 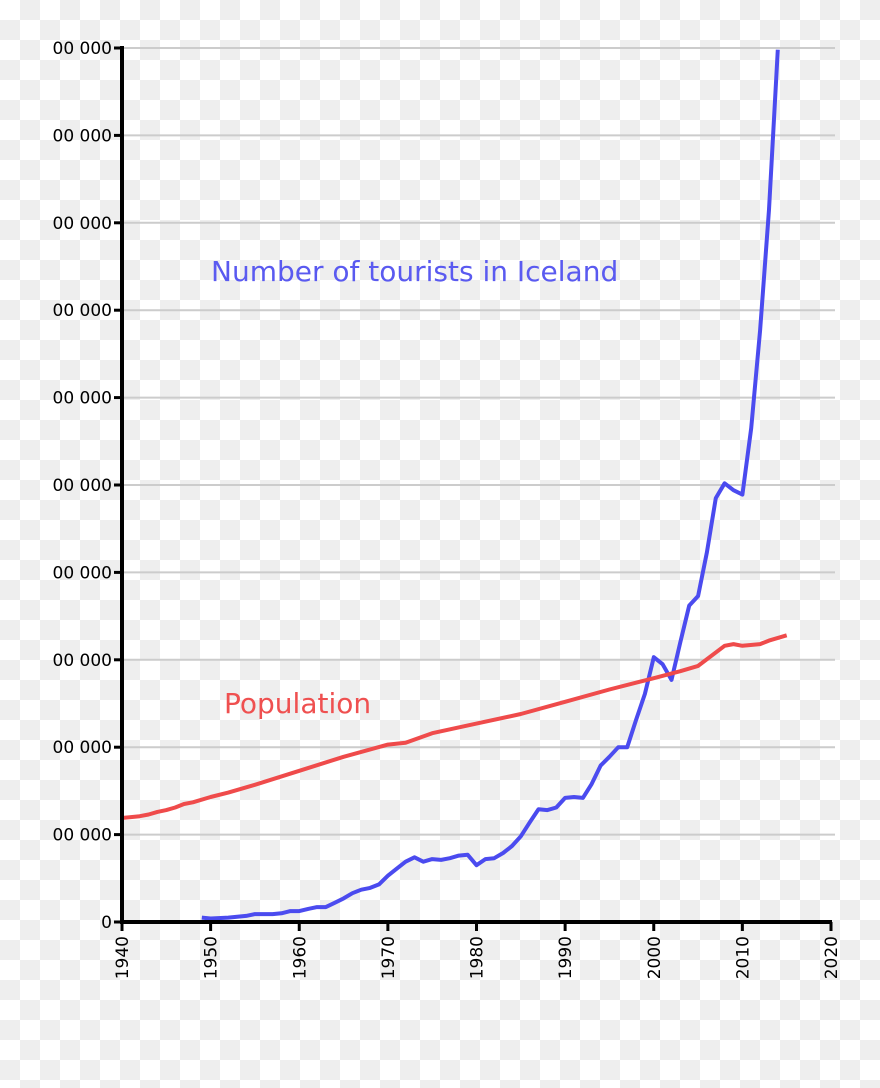 What do you see at coordinates (566, 957) in the screenshot?
I see `x-tick-label: 1990` at bounding box center [566, 957].